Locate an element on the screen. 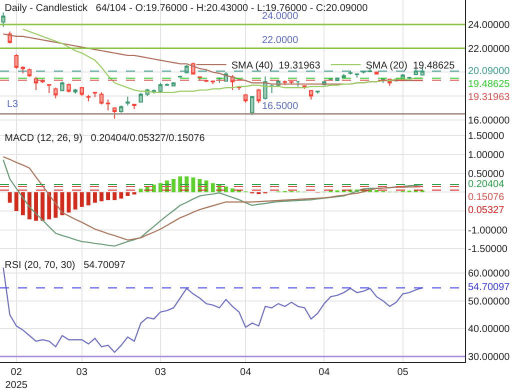  y-tick-label: 50.00000 is located at coordinates (489, 302).